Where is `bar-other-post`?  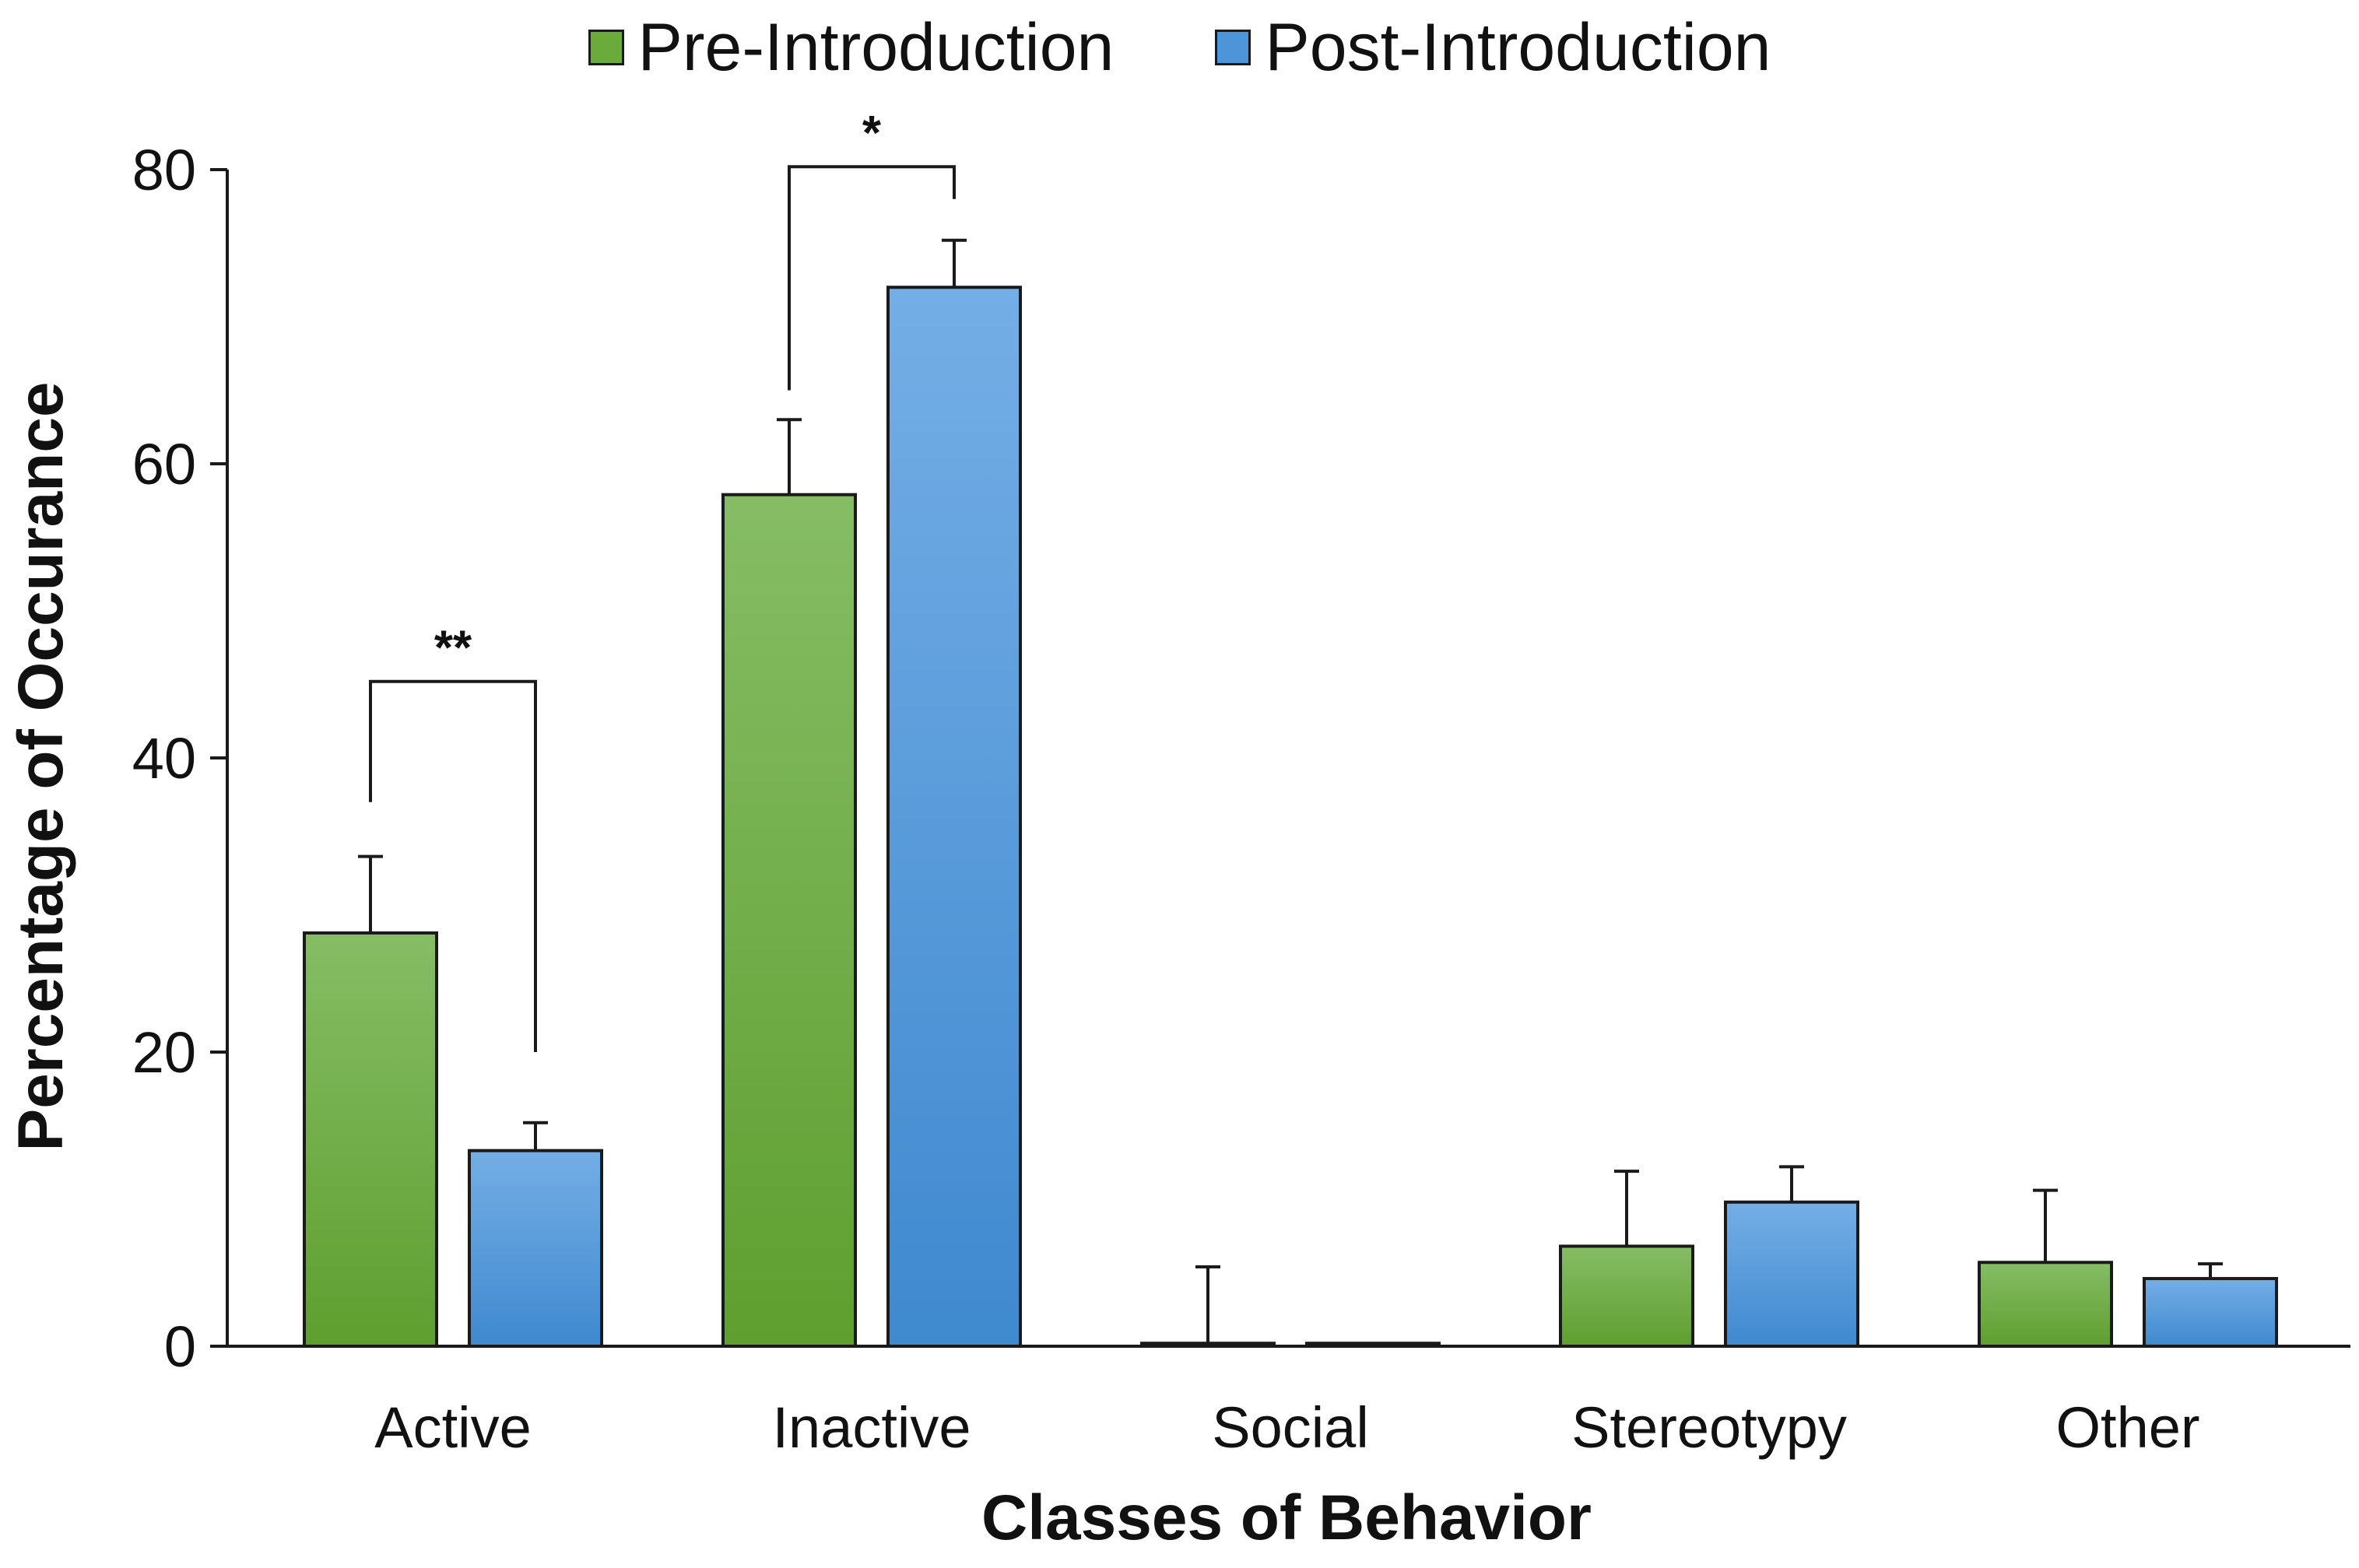 bar-other-post is located at coordinates (2210, 1313).